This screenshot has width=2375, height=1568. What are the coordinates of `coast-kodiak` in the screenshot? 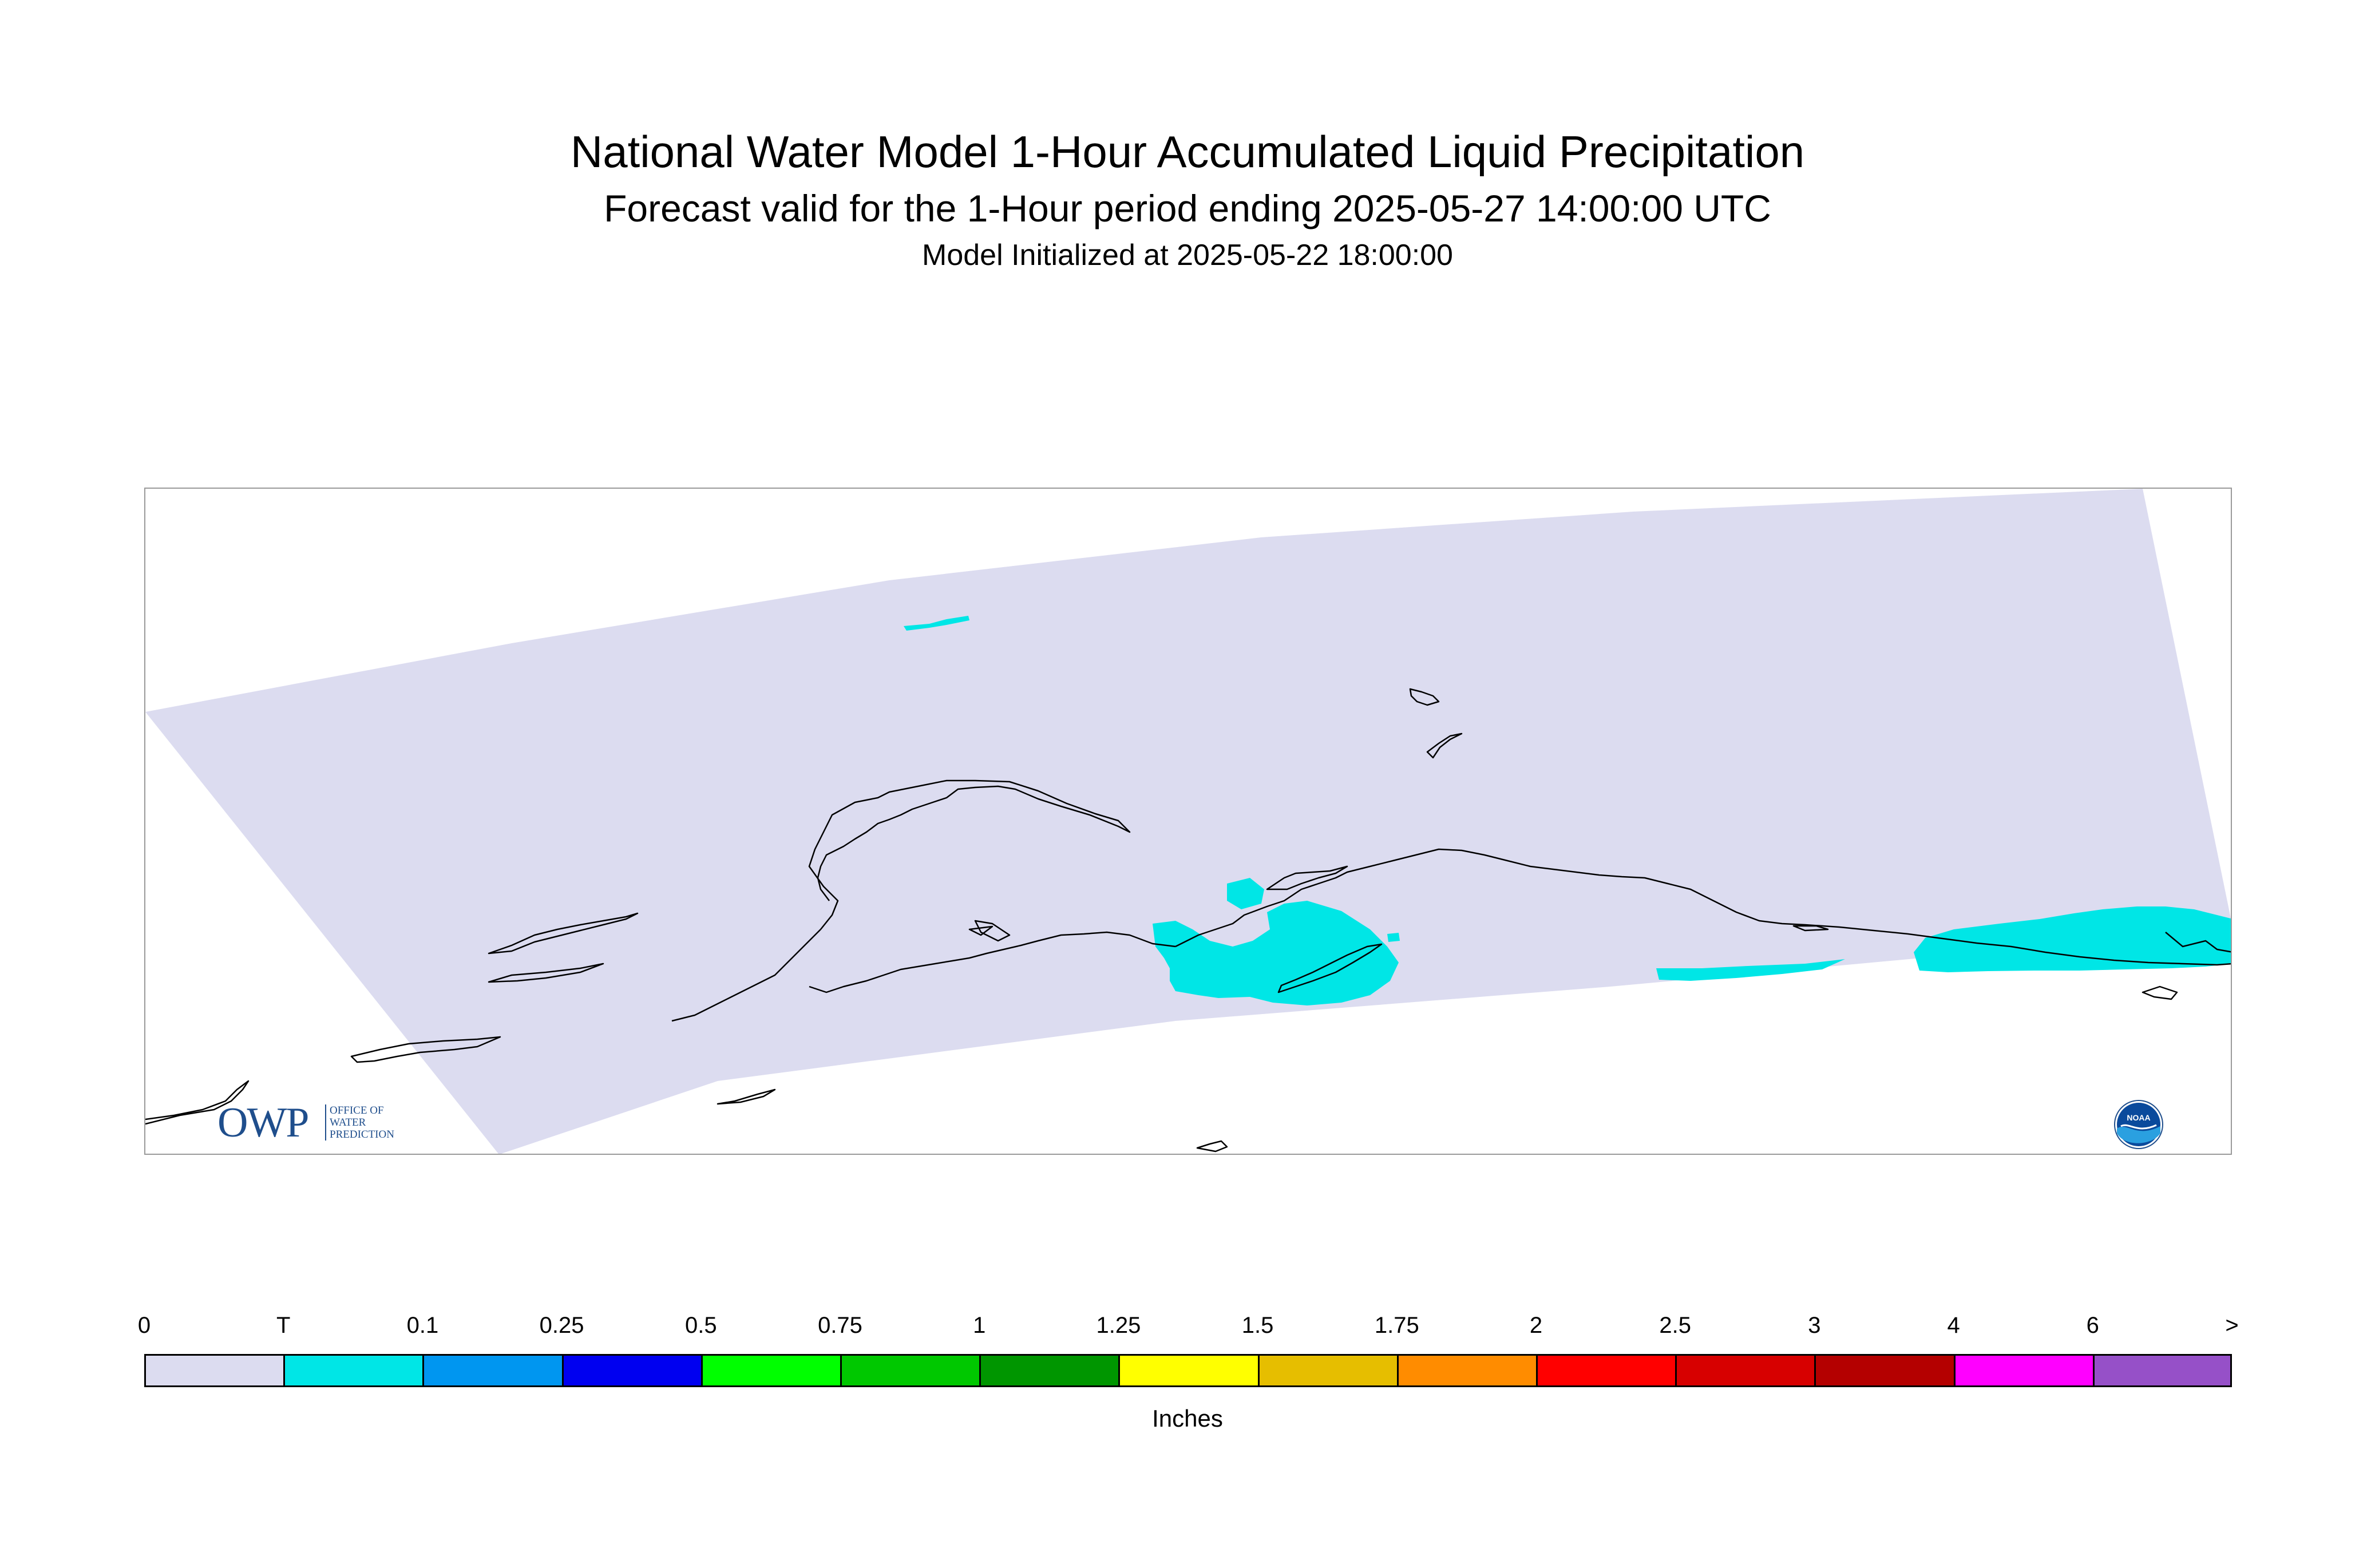 It's located at (1330, 968).